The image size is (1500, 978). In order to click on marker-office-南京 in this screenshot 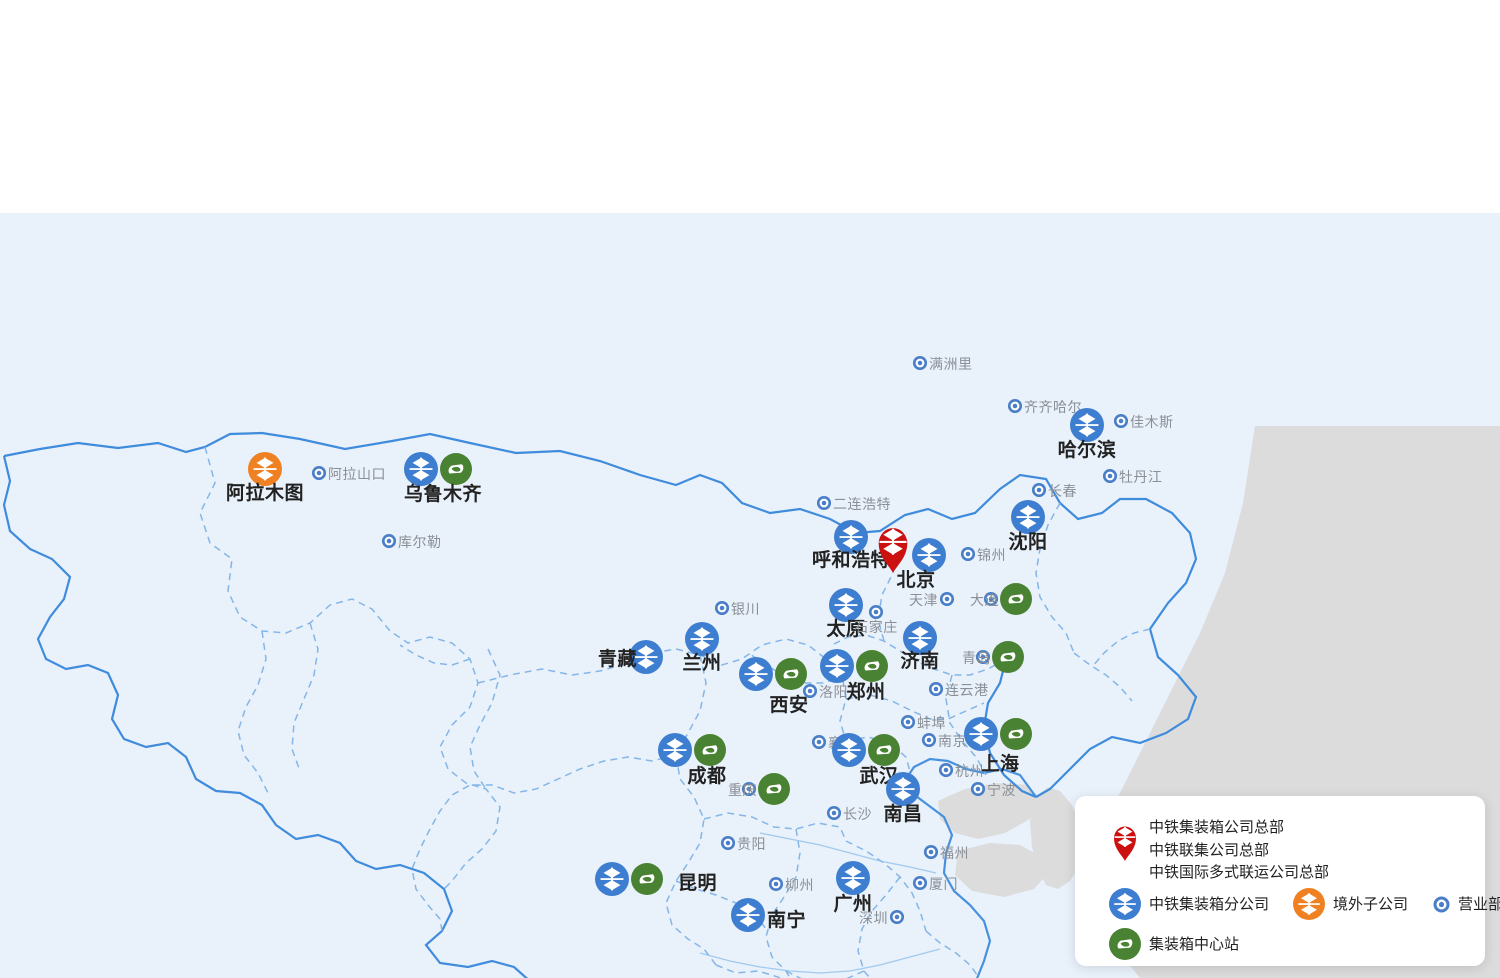, I will do `click(929, 742)`.